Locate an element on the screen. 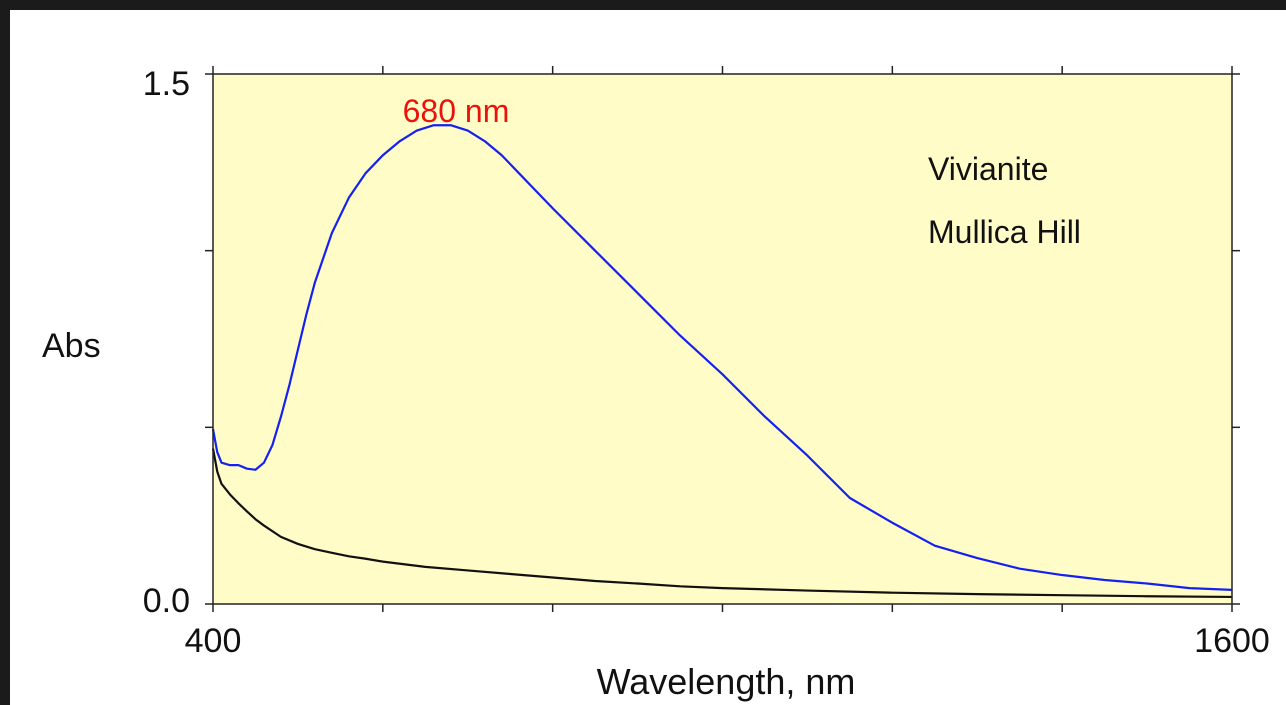 Image resolution: width=1286 pixels, height=705 pixels. y-tick-label-top: 1.5 is located at coordinates (166, 84).